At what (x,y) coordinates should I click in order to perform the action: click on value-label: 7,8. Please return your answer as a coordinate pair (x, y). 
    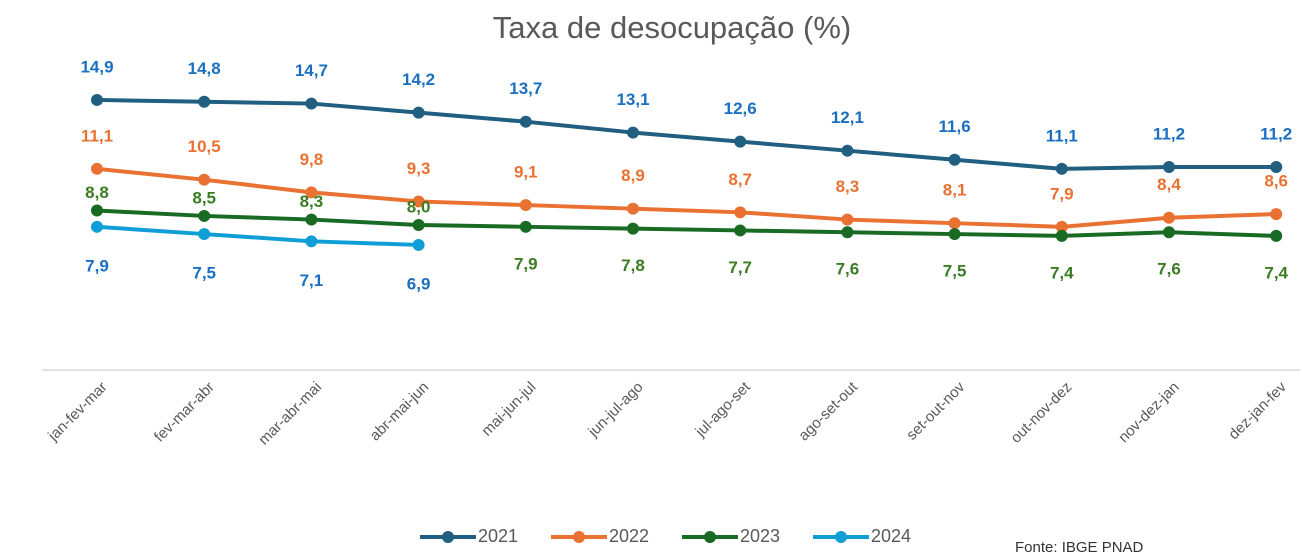
    Looking at the image, I should click on (633, 265).